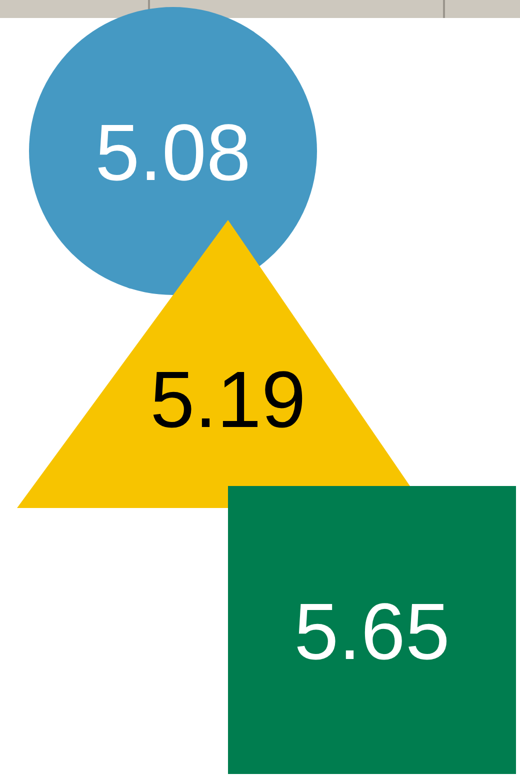  I want to click on data-label: 5.08, so click(173, 152).